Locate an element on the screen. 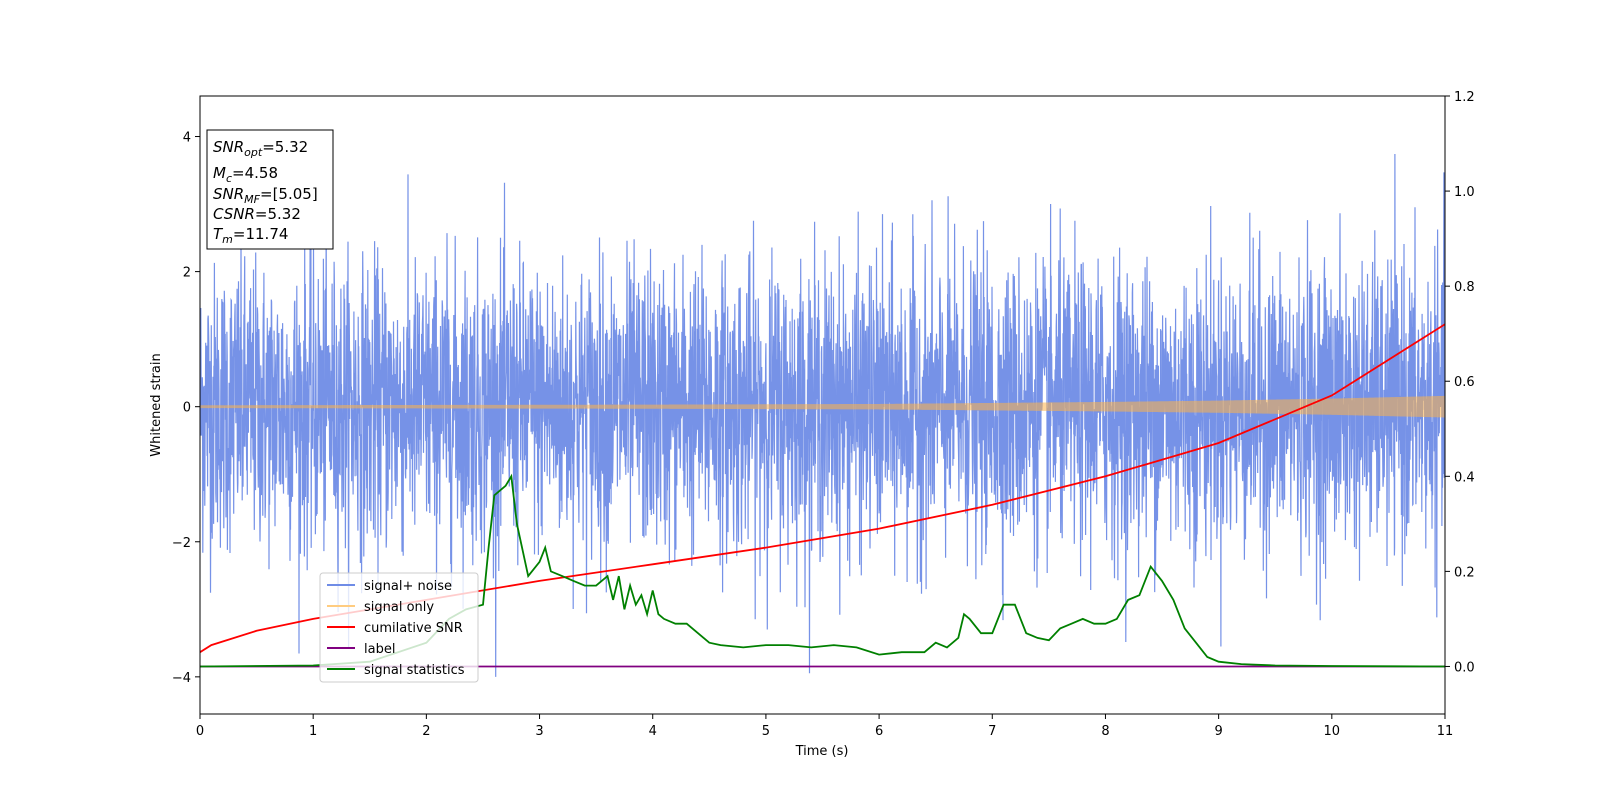 This screenshot has height=800, width=1600. y2-tick-label: 0.0 is located at coordinates (1464, 667).